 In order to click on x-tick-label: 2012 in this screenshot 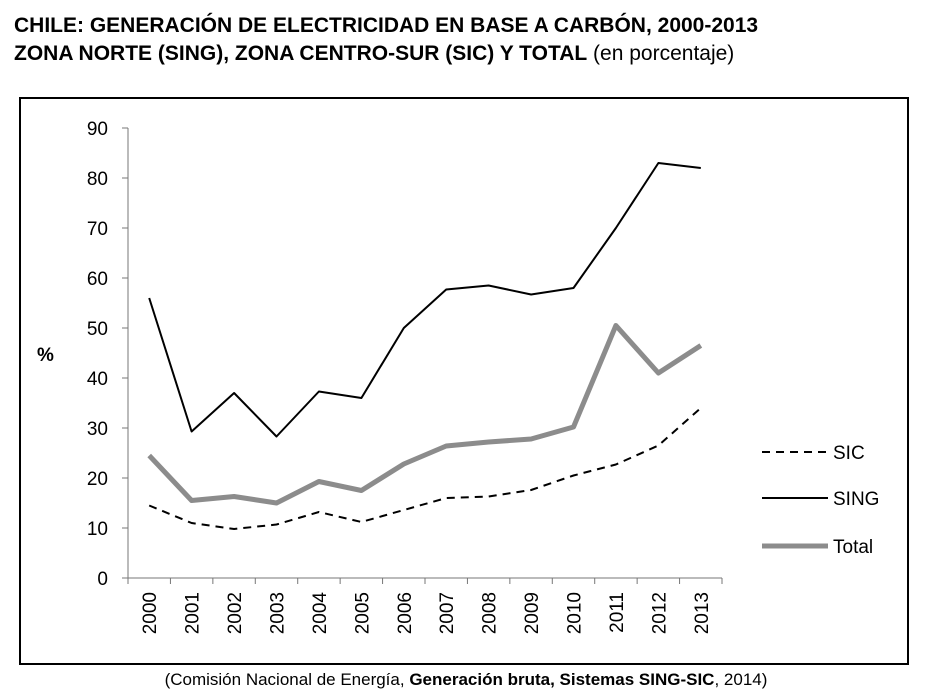, I will do `click(659, 613)`.